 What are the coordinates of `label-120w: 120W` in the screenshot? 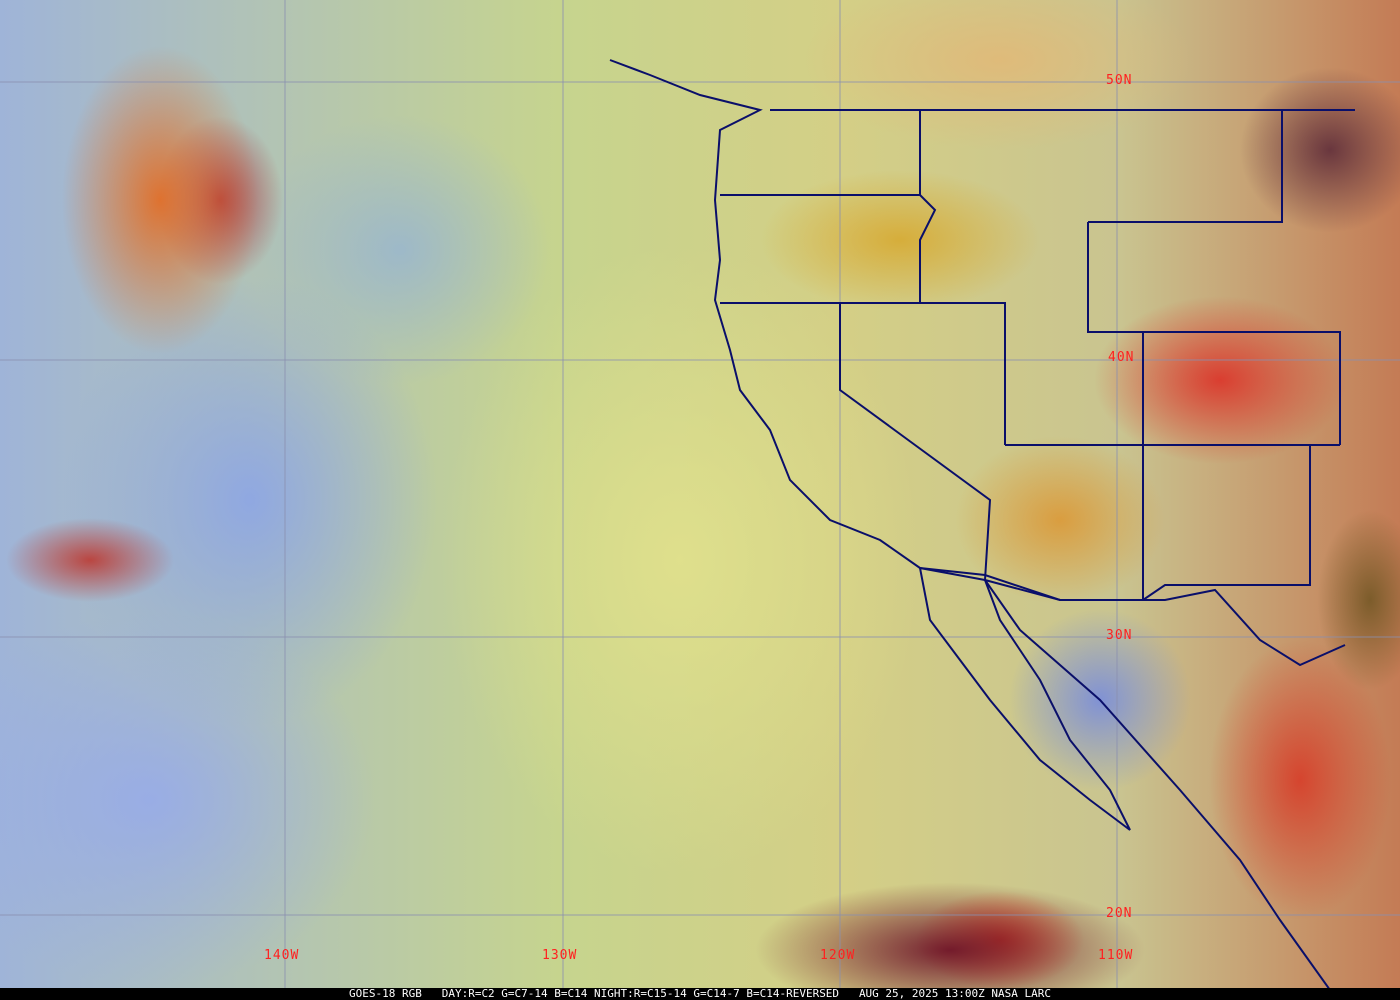 It's located at (838, 955).